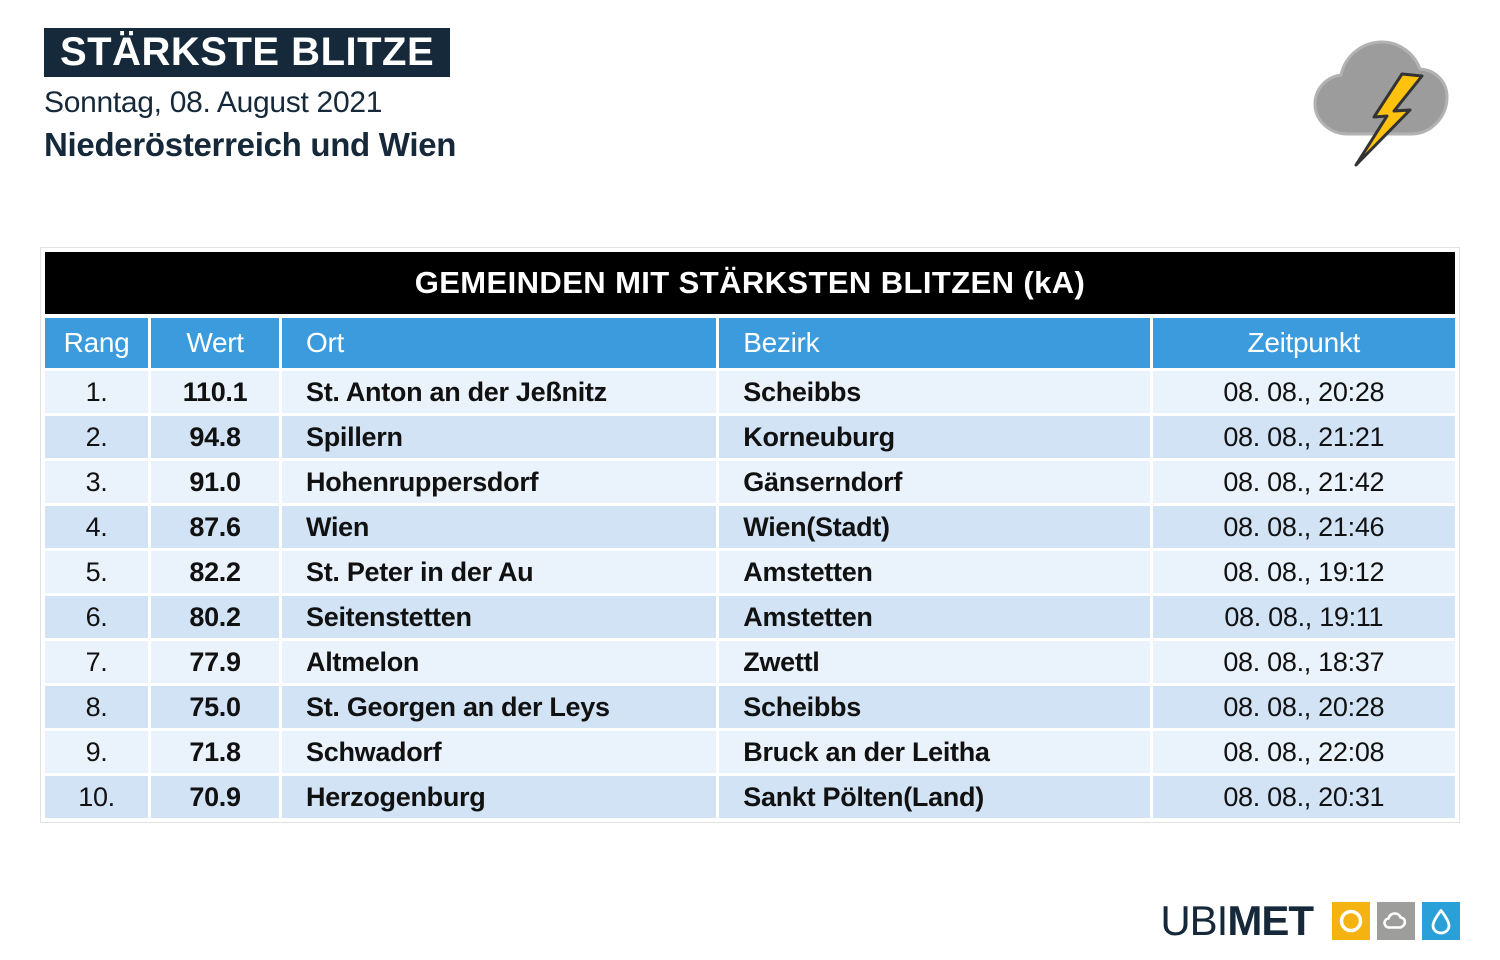  I want to click on brand-text-met: MET, so click(1270, 920).